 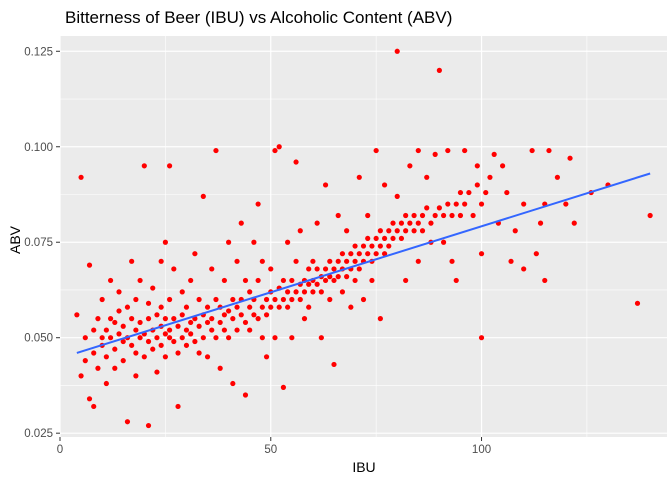 What do you see at coordinates (481, 450) in the screenshot?
I see `x-tick-label: 100` at bounding box center [481, 450].